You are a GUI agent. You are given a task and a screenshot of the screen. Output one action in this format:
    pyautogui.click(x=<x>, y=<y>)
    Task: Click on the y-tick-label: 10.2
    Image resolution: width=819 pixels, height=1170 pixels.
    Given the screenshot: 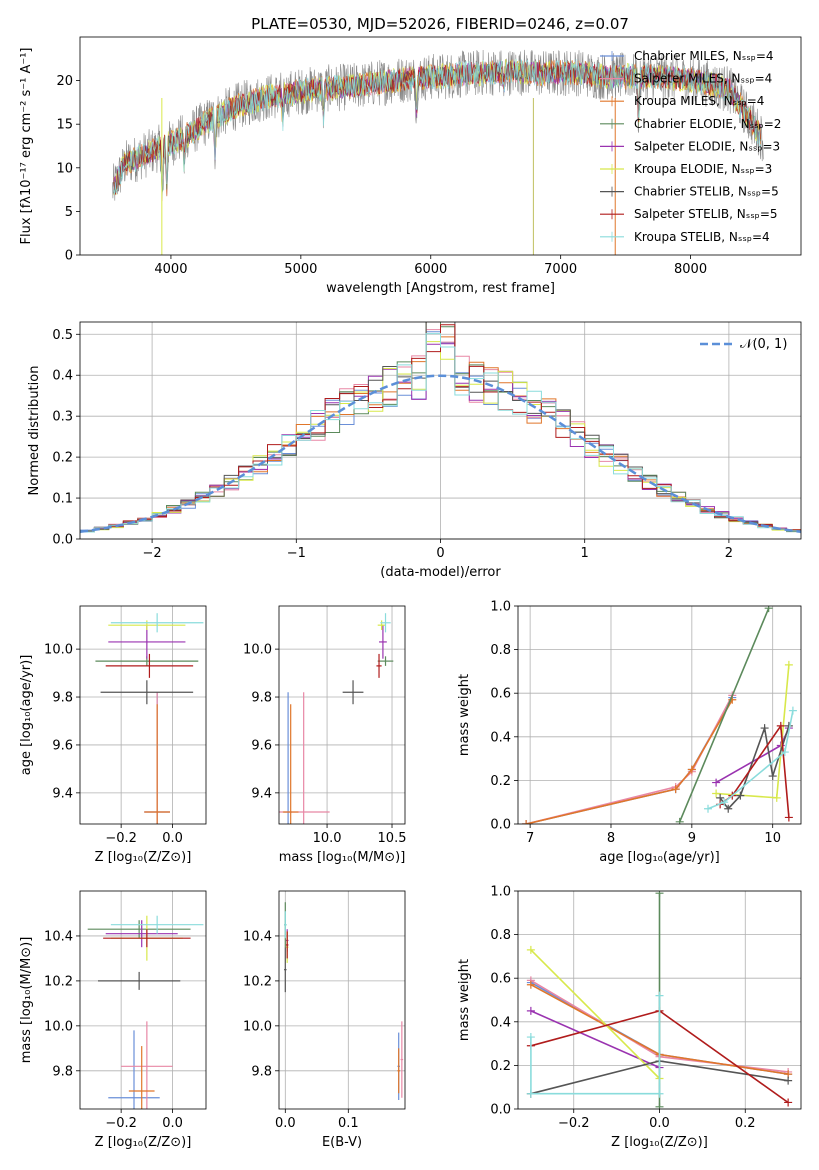 What is the action you would take?
    pyautogui.click(x=58, y=981)
    